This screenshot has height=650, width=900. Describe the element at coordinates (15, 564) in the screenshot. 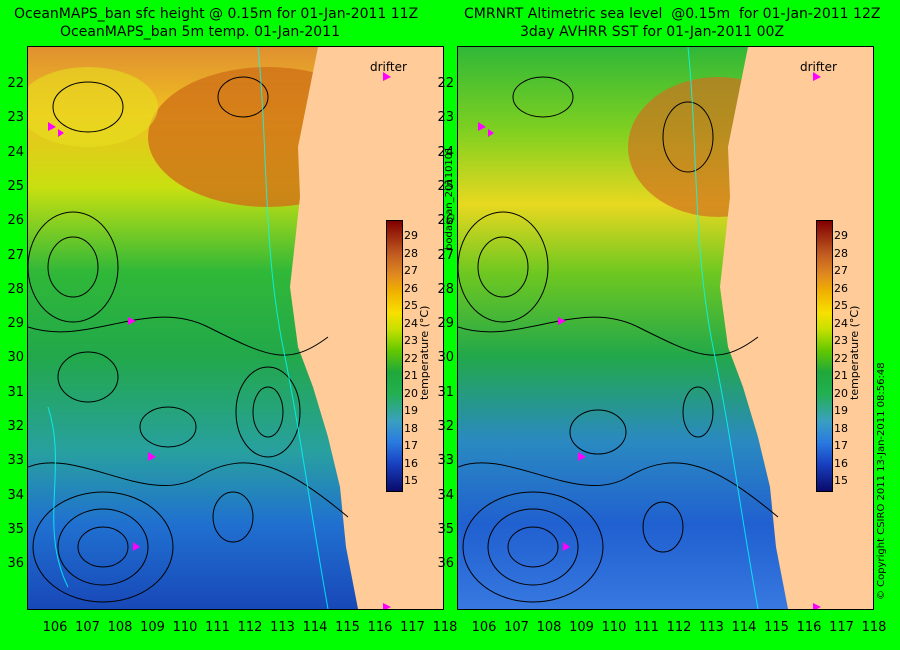

I see `lat-tick-label: 36` at that location.